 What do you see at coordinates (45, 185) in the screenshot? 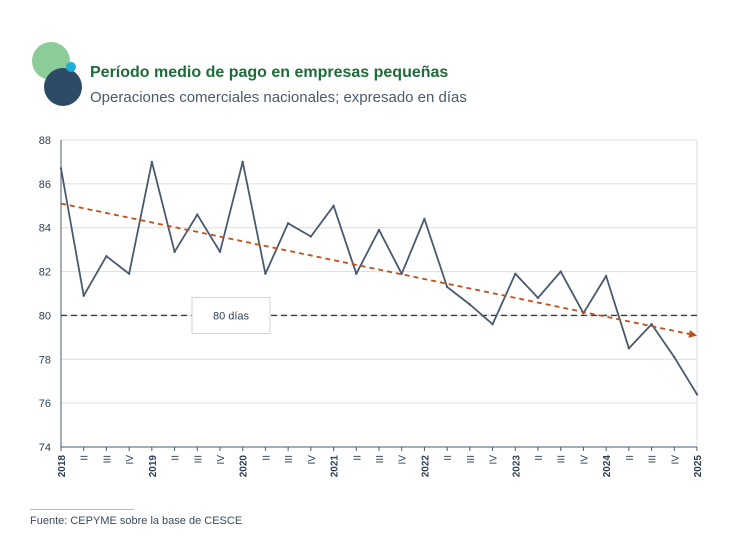
I see `y-tick-label: 86` at bounding box center [45, 185].